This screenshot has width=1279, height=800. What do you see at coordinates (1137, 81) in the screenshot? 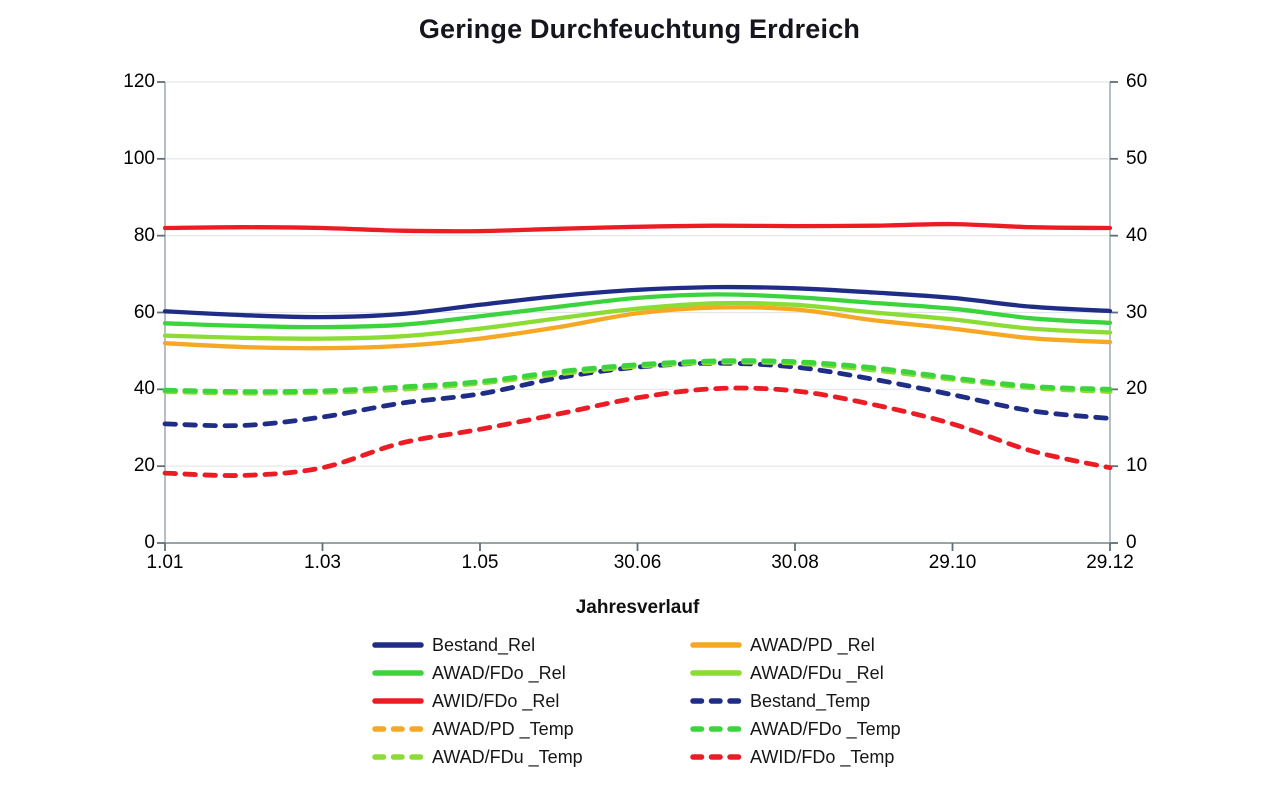
I see `y-right-tick-label: 60` at bounding box center [1137, 81].